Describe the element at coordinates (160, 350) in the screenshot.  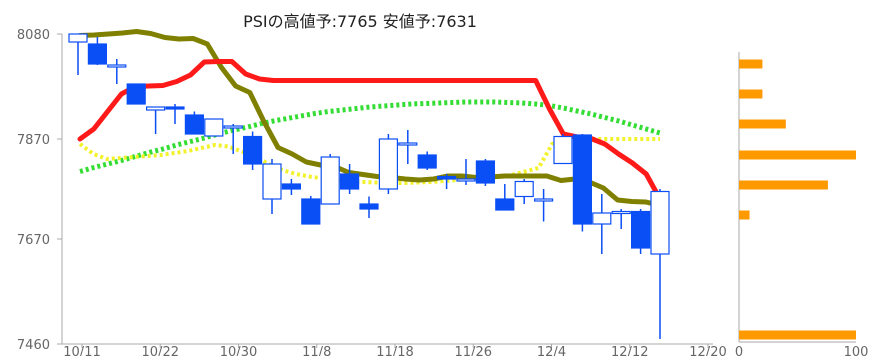
I see `x-tick-label: 10/22` at that location.